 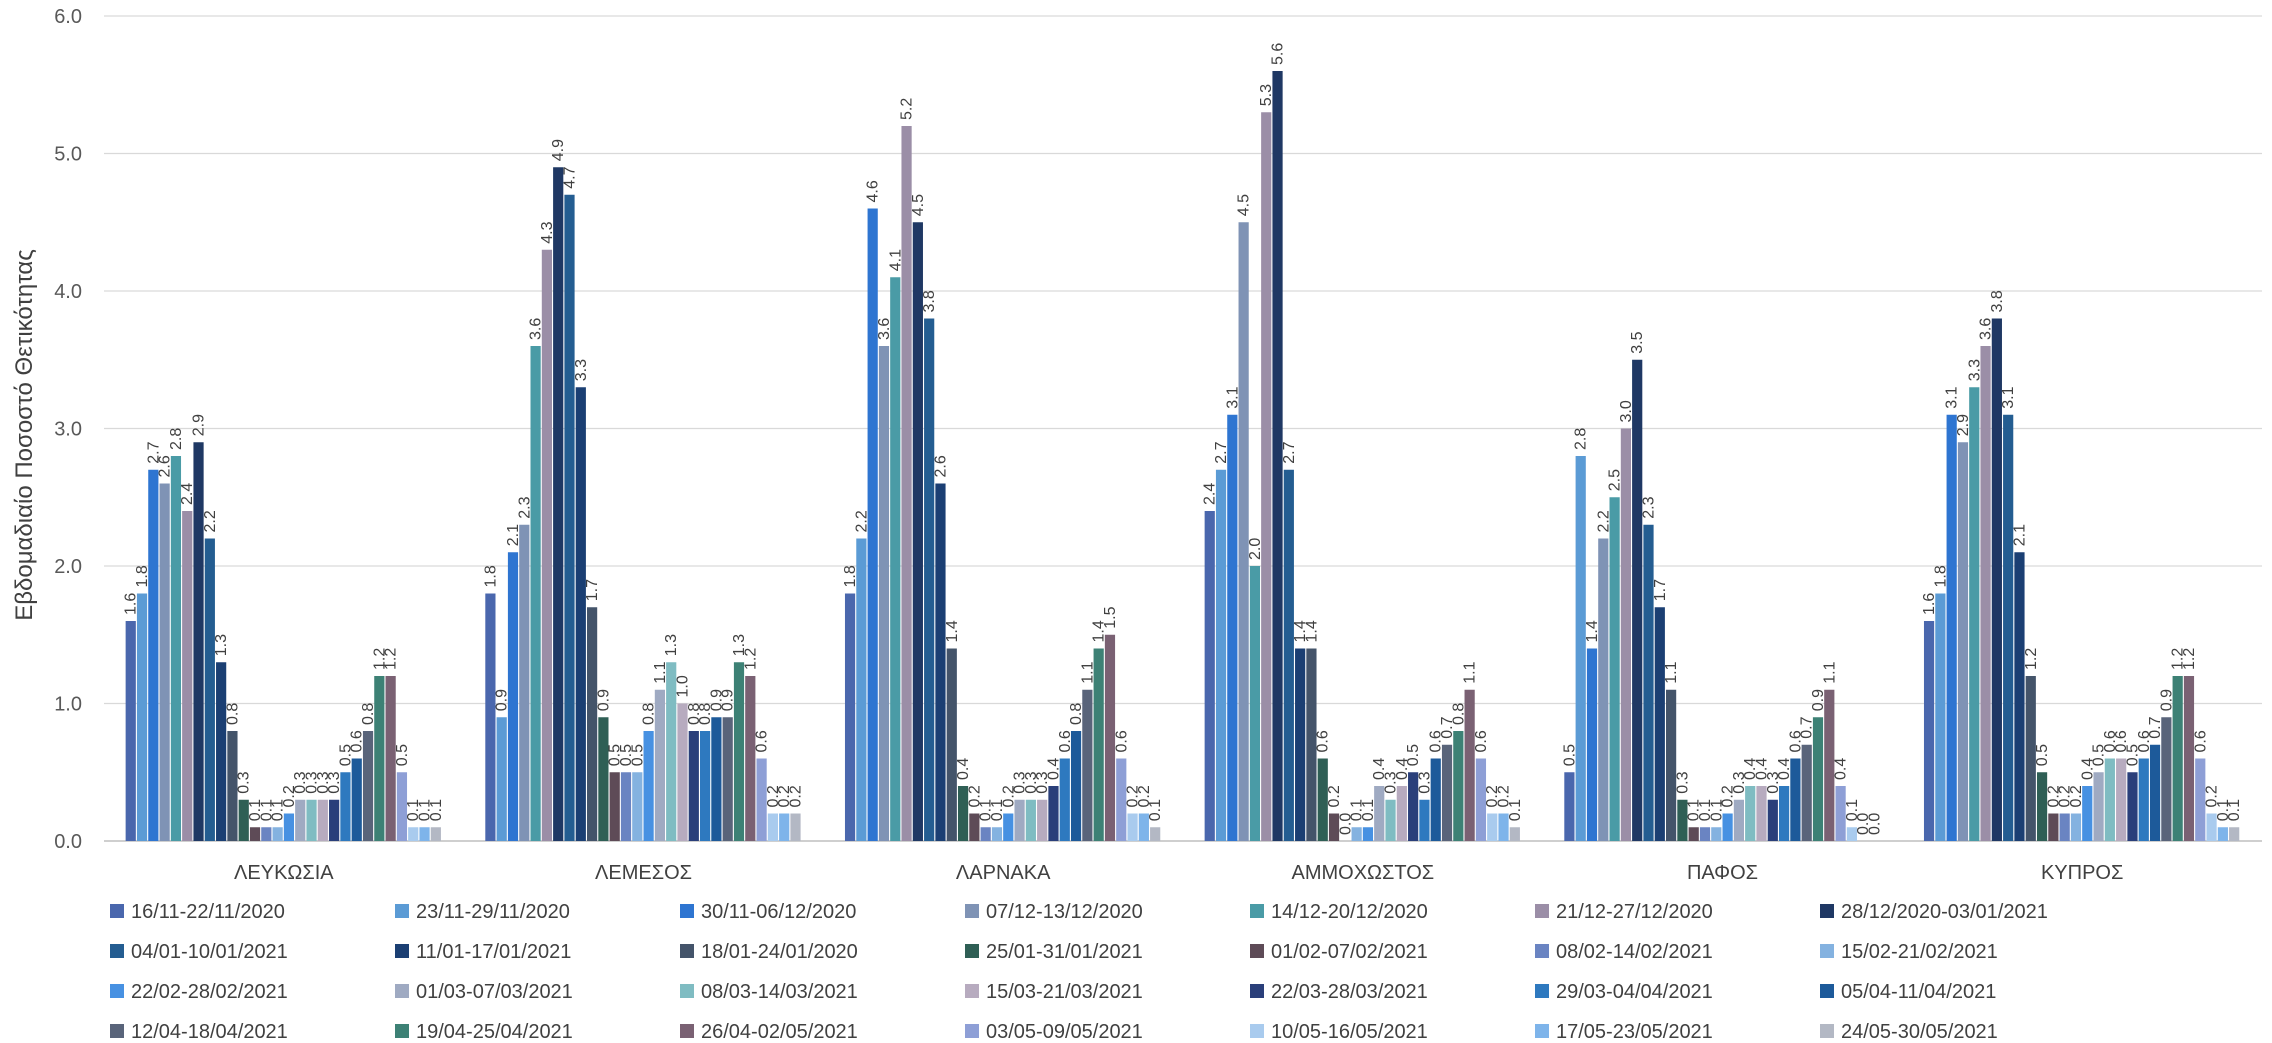 I want to click on data-label: 0.0, so click(x=1863, y=824).